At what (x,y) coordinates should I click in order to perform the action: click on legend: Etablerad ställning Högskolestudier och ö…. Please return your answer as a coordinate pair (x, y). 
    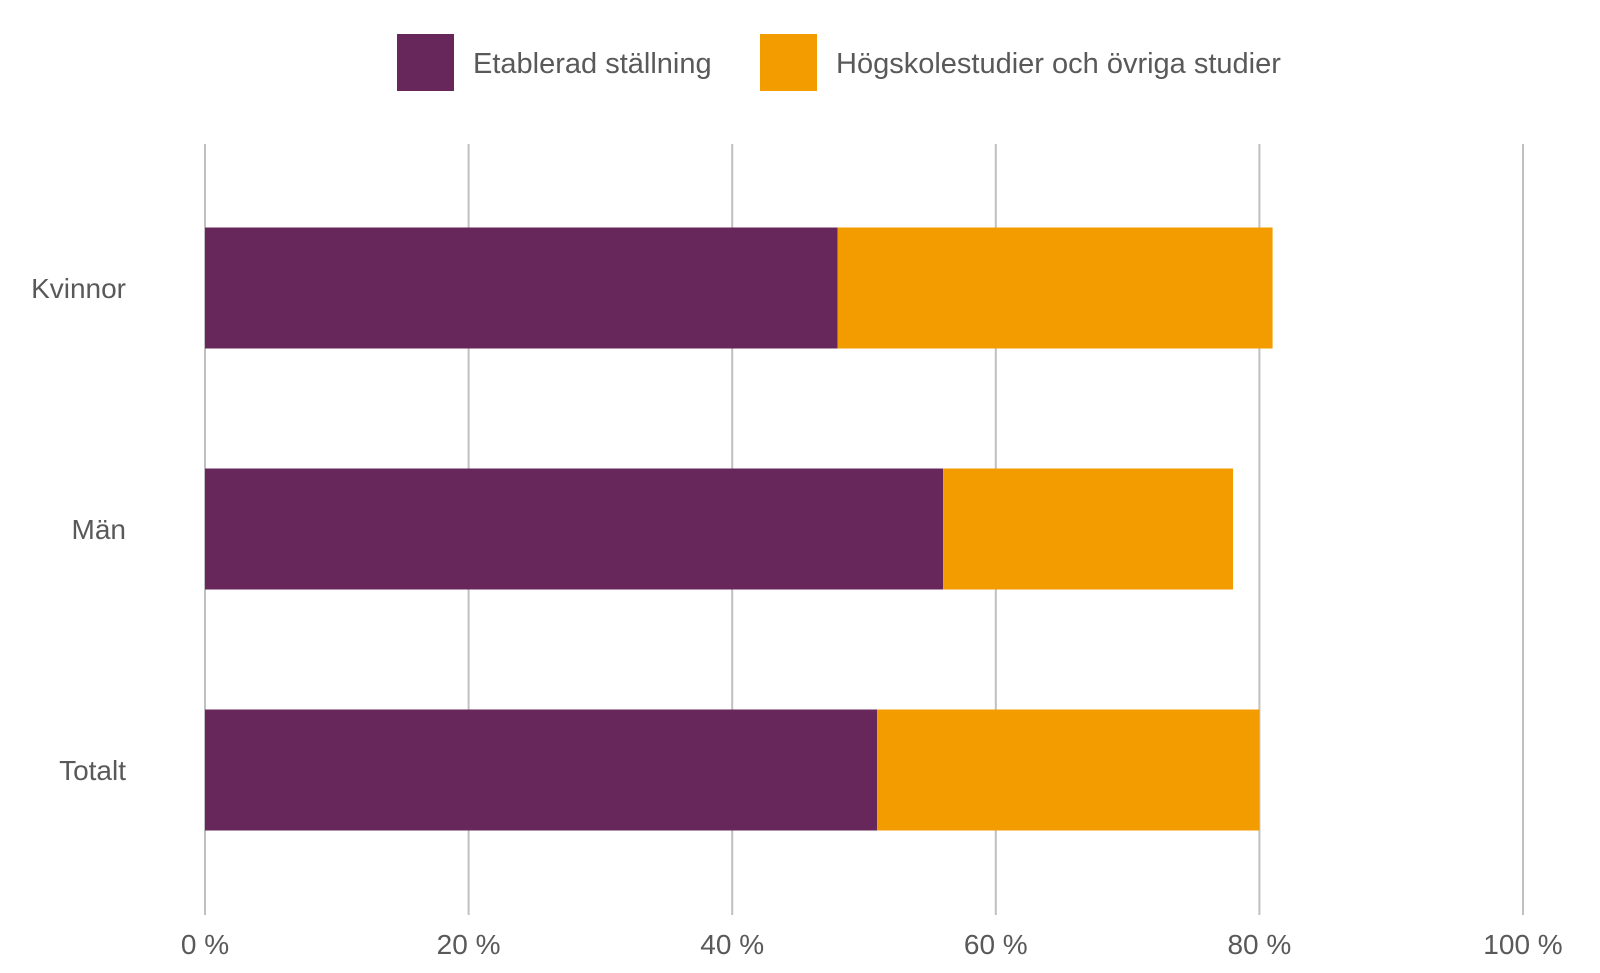
    Looking at the image, I should click on (839, 62).